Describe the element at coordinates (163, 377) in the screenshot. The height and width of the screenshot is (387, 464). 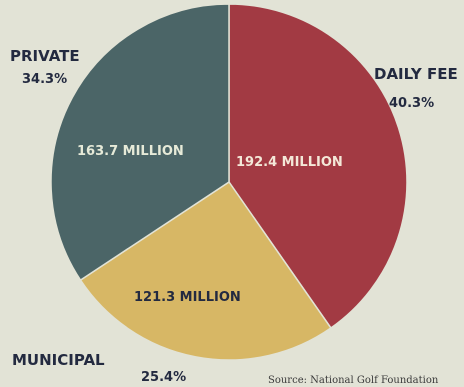
I see `percent-label-municipal: 25.4%` at that location.